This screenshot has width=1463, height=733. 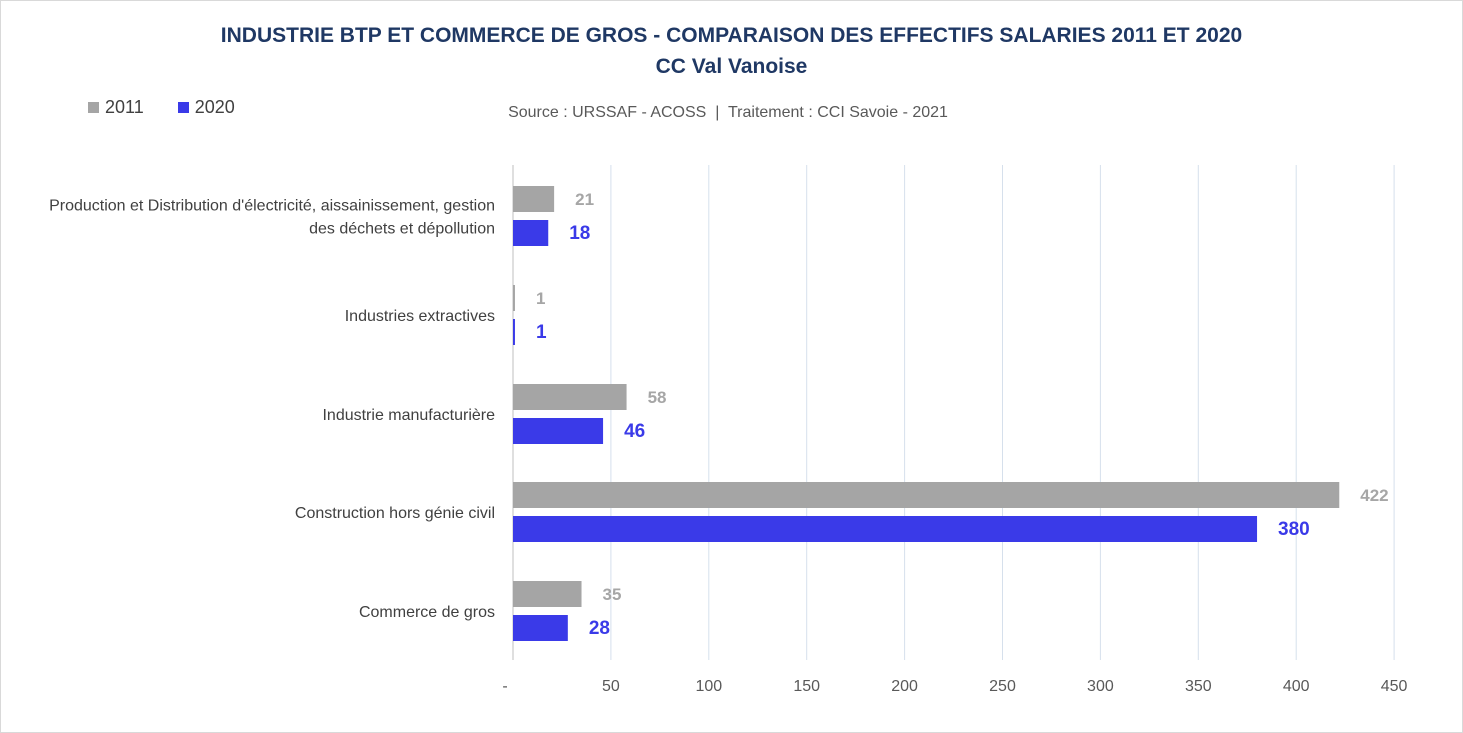 I want to click on chart-subtitle: CC Val Vanoise, so click(x=731, y=66).